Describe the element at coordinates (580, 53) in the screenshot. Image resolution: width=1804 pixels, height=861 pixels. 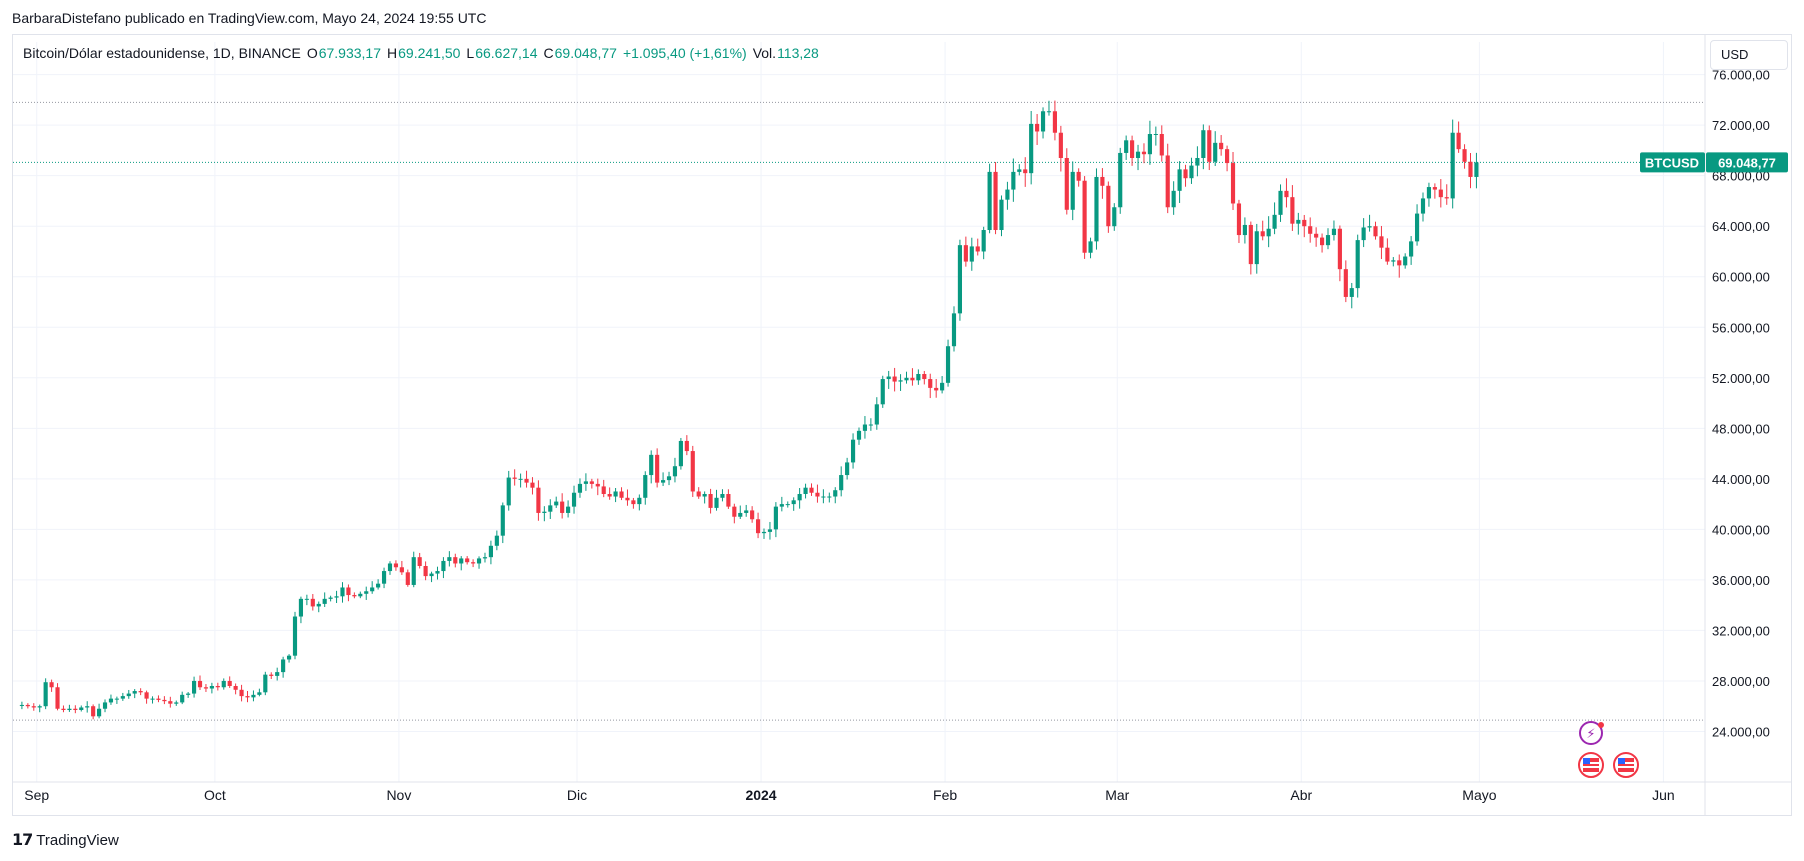
I see `legend-close: C 69.048,77` at that location.